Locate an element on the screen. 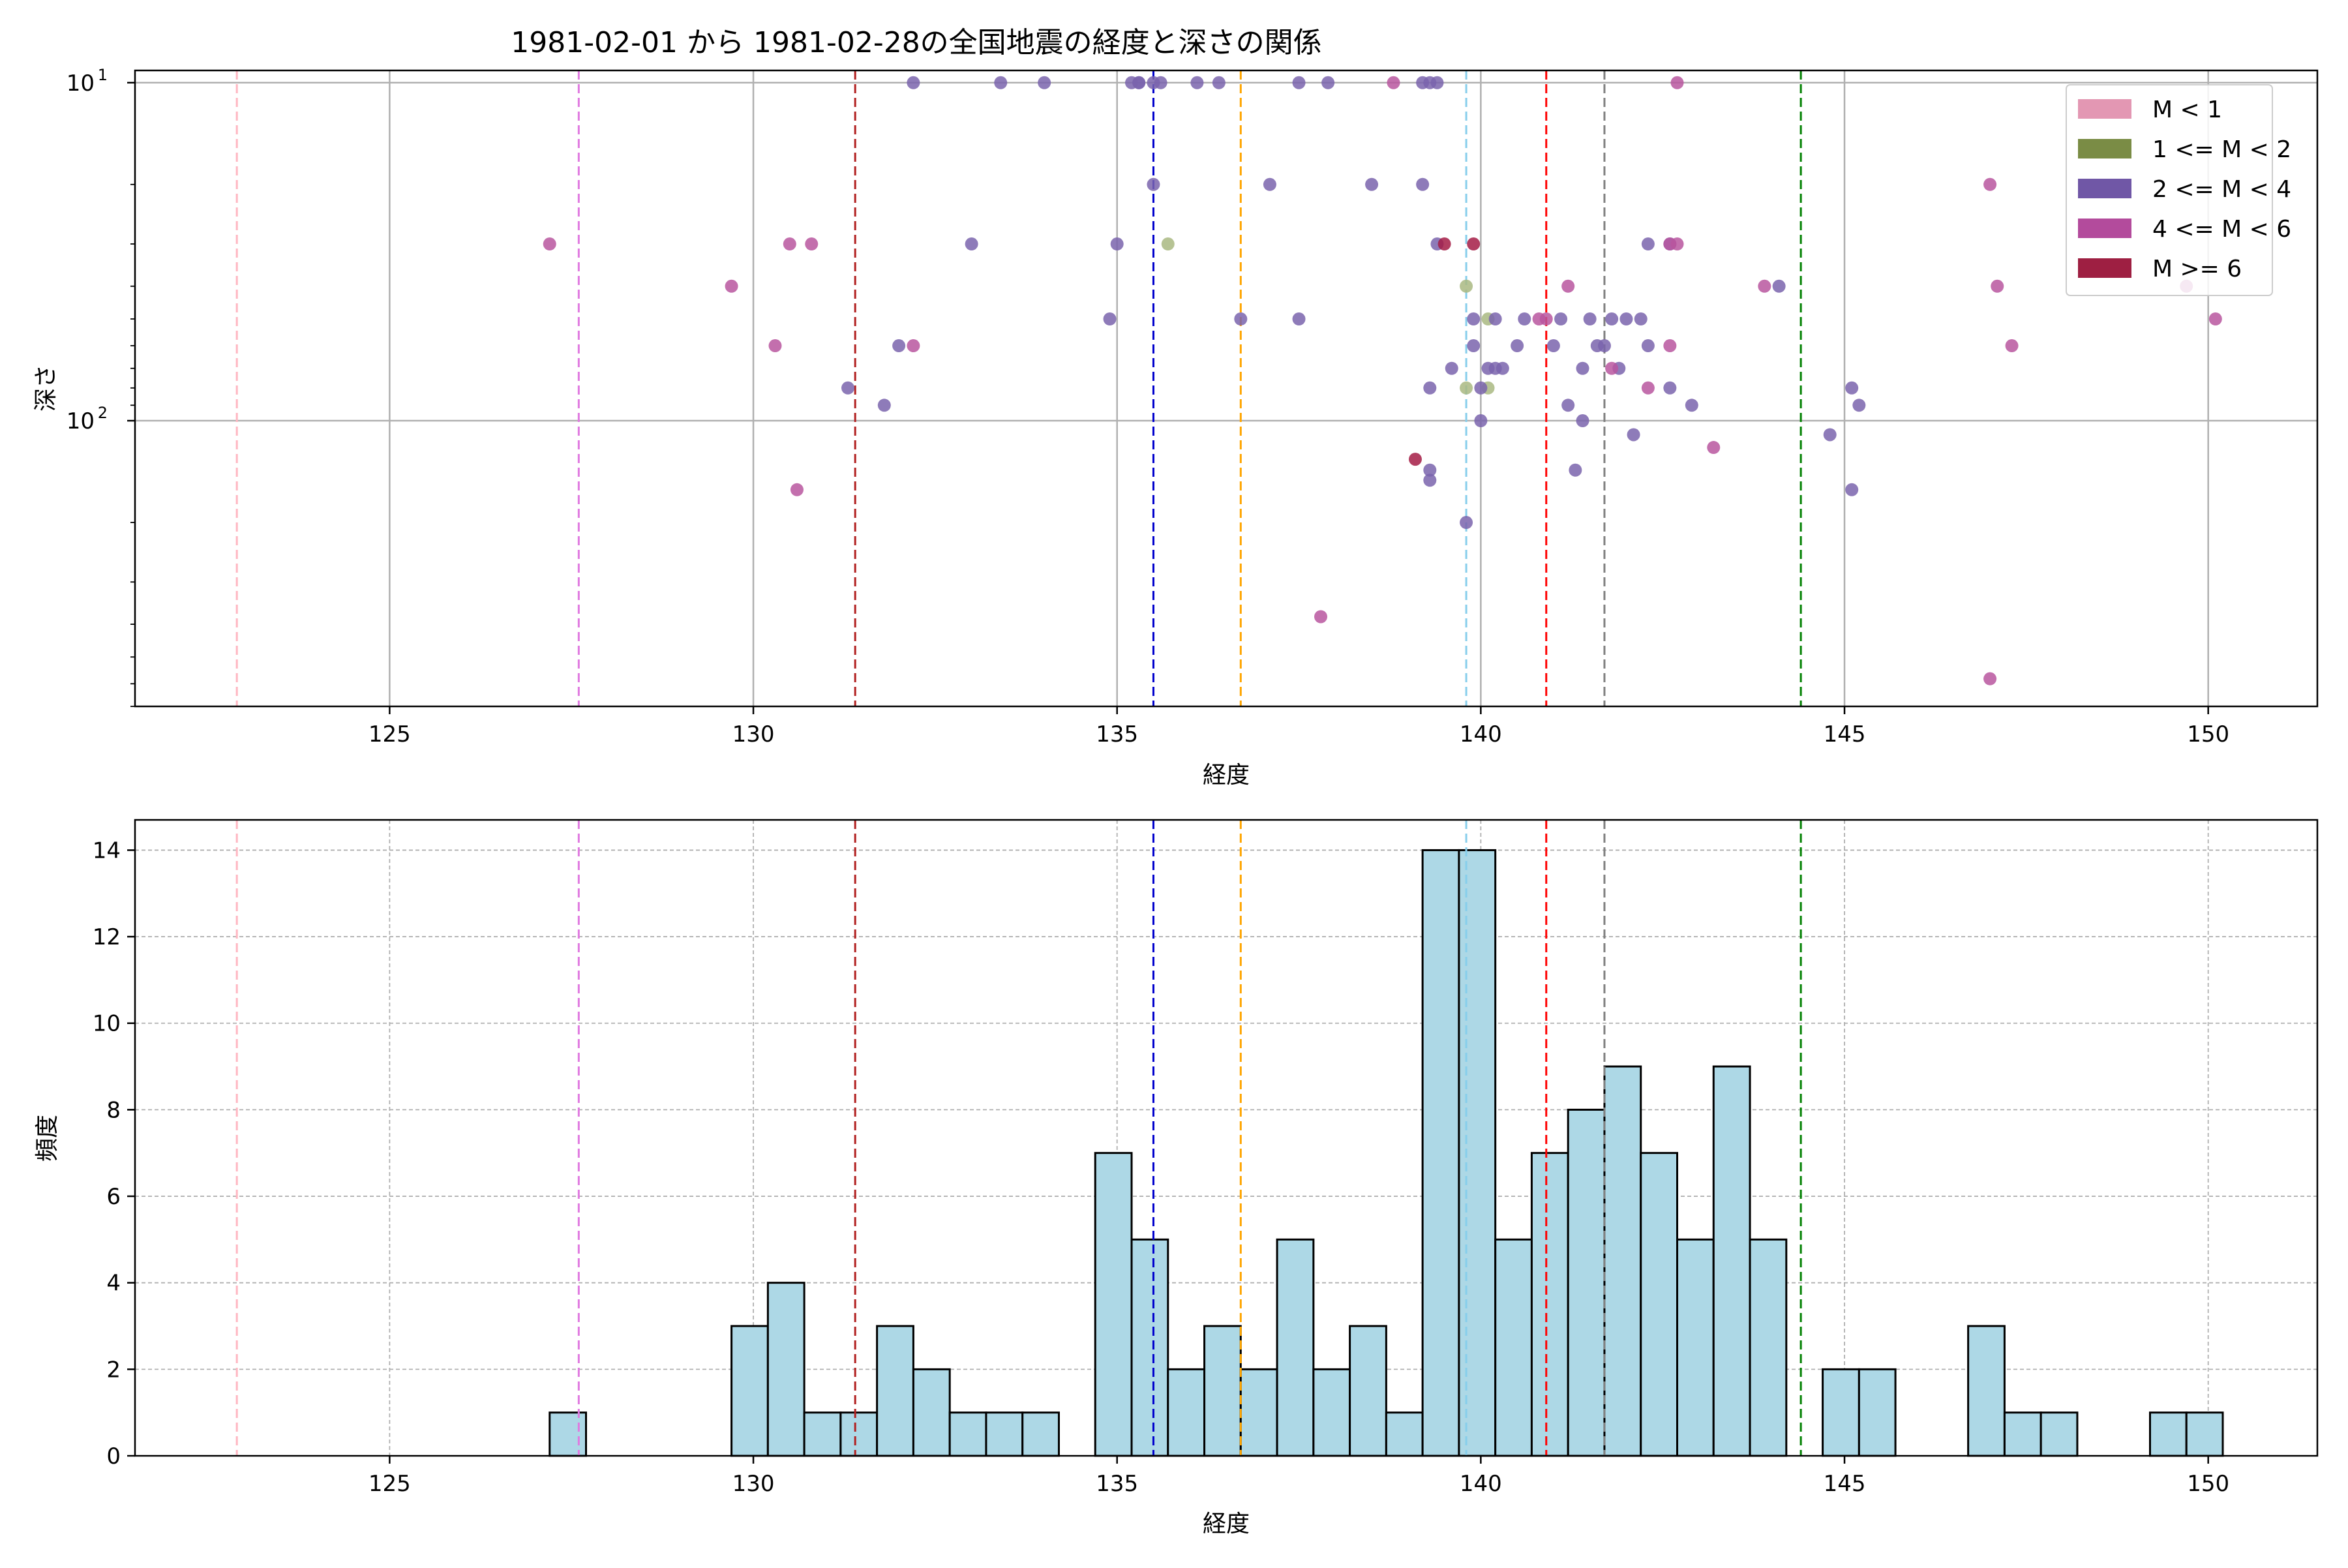 This screenshot has width=2348, height=1568. histogram-y-tick-label: 12 is located at coordinates (107, 937).